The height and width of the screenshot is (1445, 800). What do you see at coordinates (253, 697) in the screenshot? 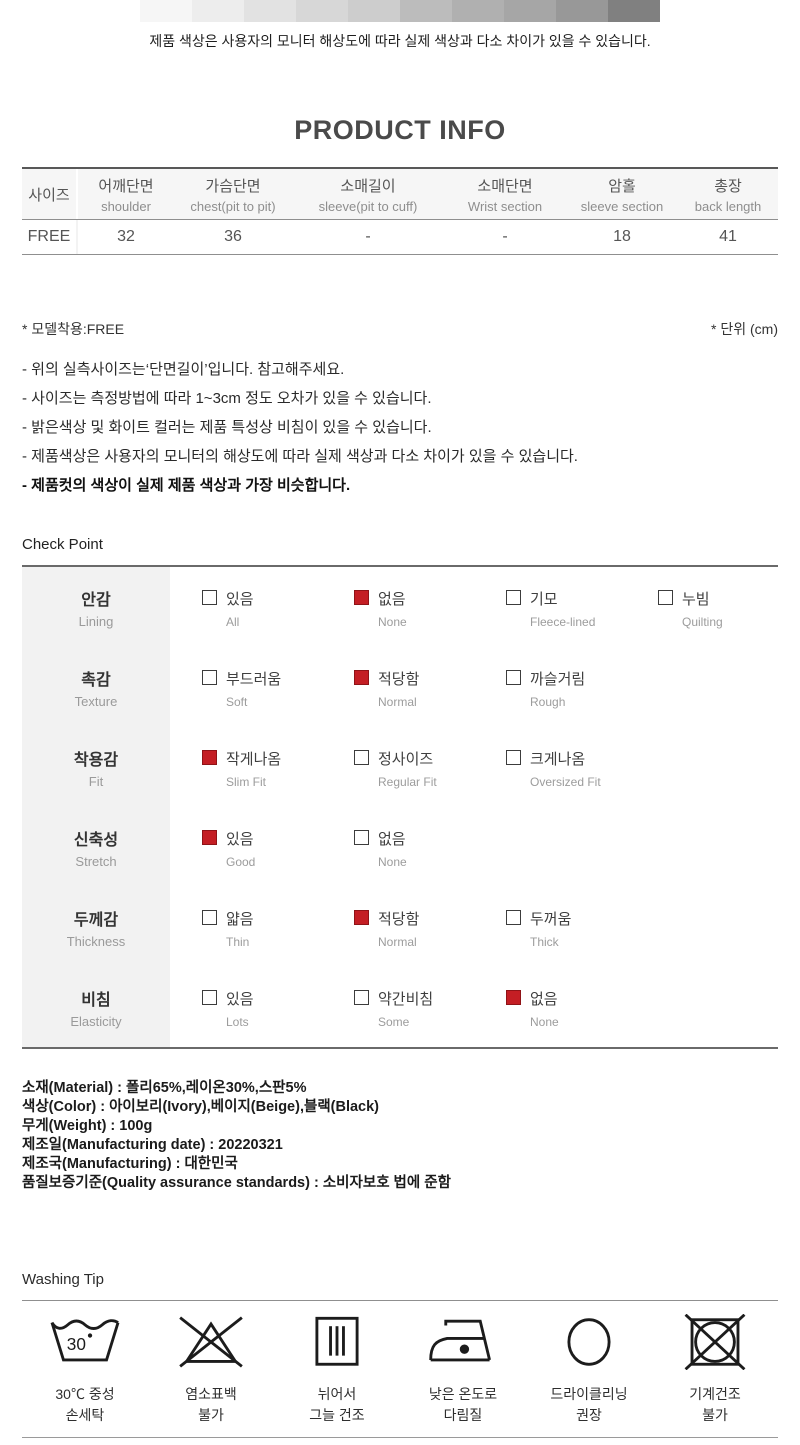
I see `option-text: 부드러움 Soft` at bounding box center [253, 697].